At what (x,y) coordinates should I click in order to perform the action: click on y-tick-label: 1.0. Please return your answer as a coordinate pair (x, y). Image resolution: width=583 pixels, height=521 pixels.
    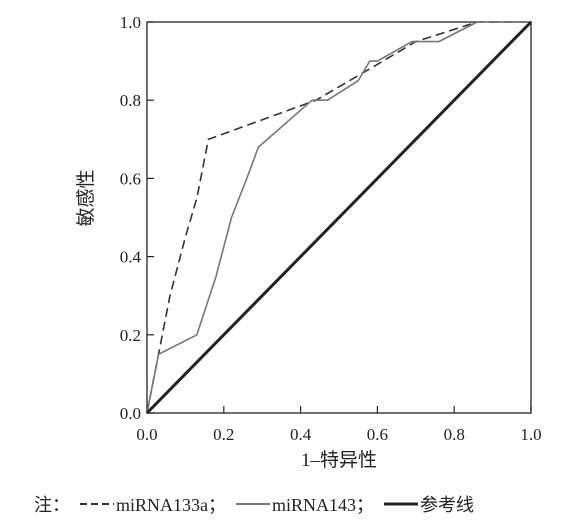
    Looking at the image, I should click on (130, 22).